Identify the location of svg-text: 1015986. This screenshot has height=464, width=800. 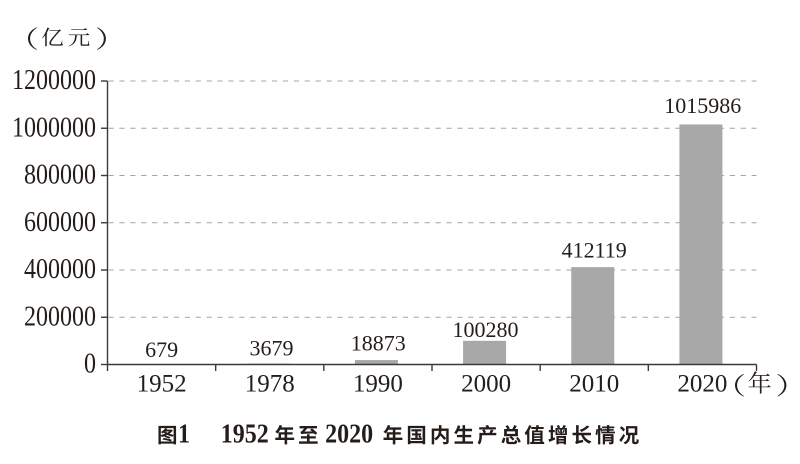
(702, 105).